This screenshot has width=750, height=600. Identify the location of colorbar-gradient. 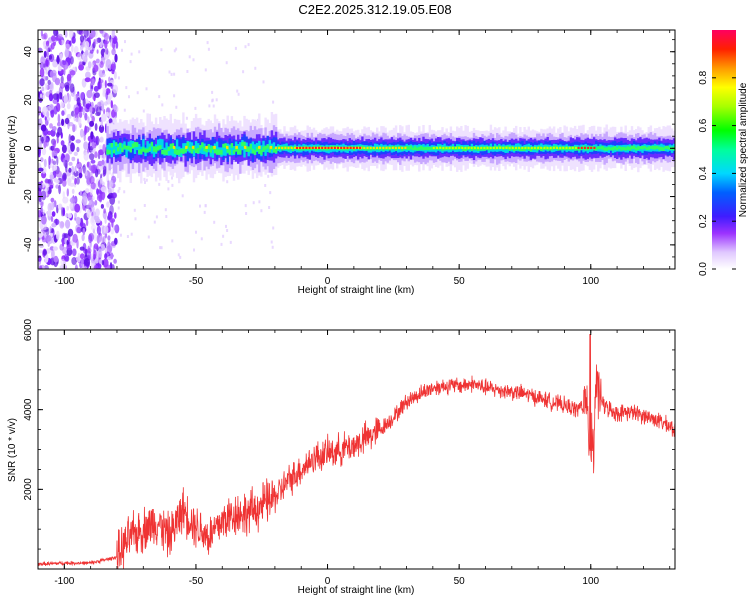
(724, 149).